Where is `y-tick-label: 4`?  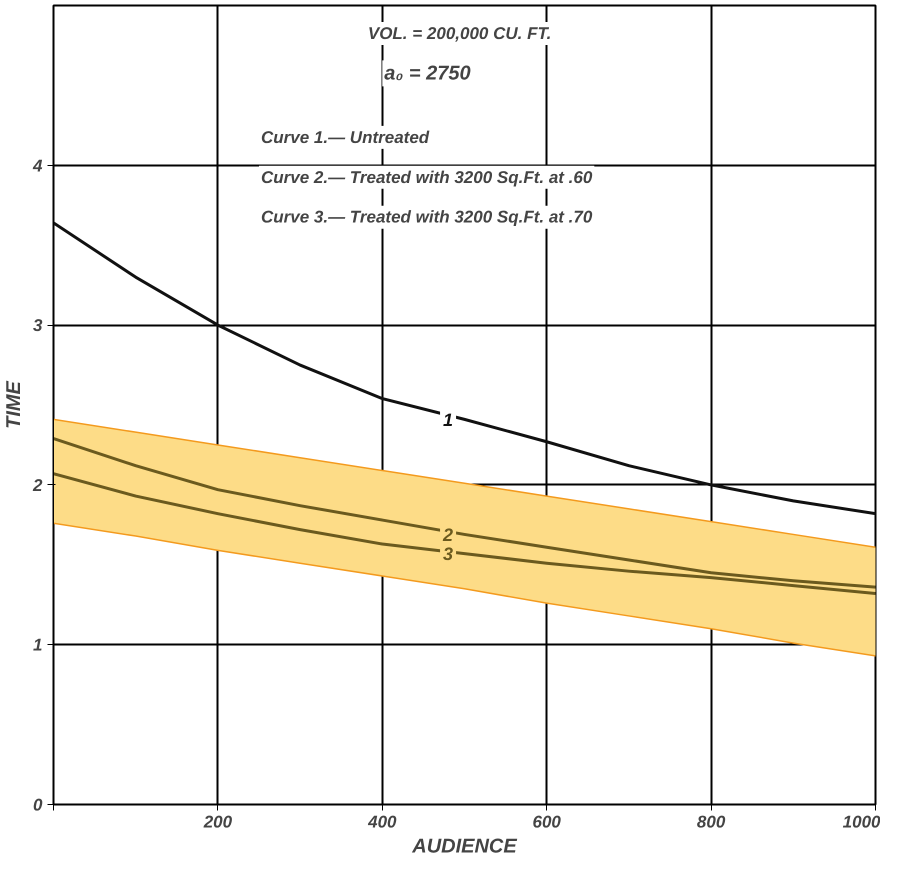
y-tick-label: 4 is located at coordinates (38, 166).